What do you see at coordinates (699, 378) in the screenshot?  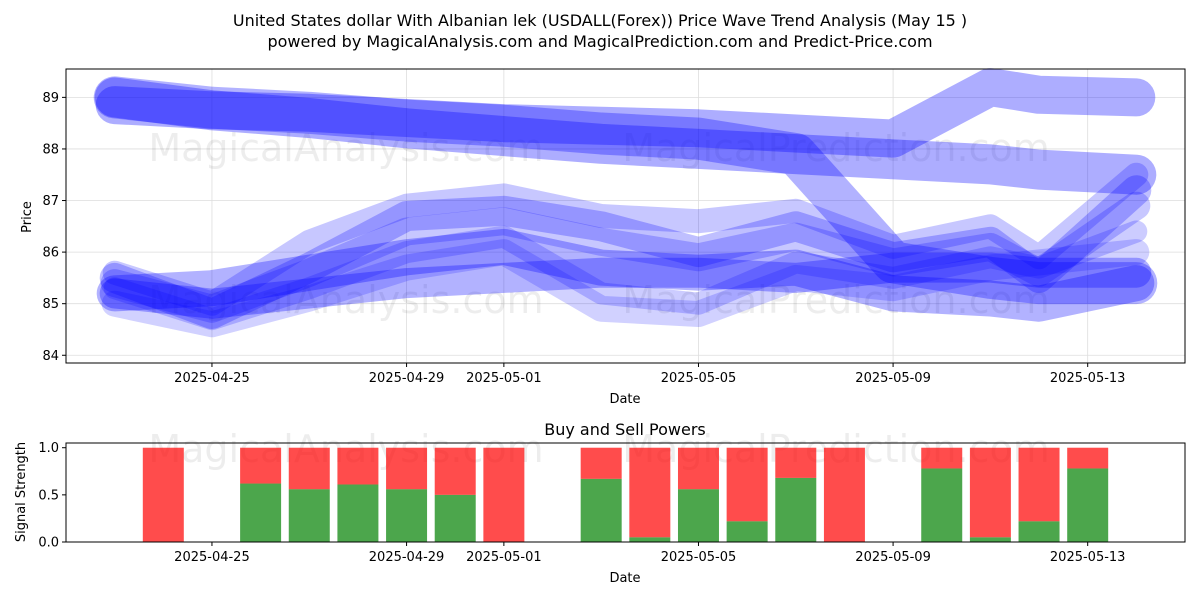 I see `price-x-tick-label: 2025-05-05` at bounding box center [699, 378].